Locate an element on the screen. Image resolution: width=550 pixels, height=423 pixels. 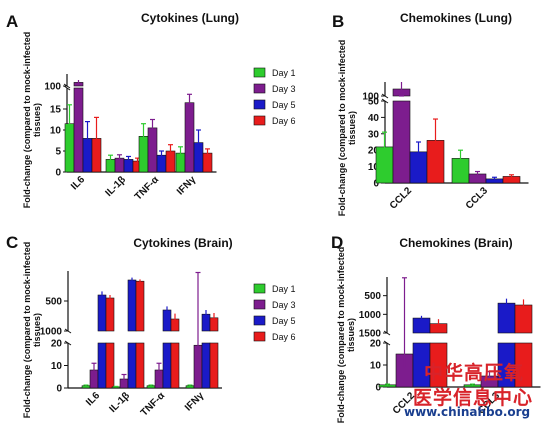
panel-title: Chemokines (Brain) is located at coordinates (455, 243).